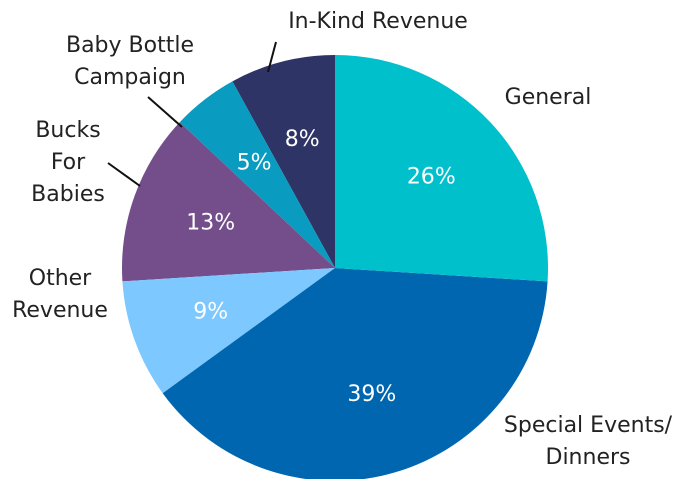  I want to click on category-label: Other Revenue, so click(60, 294).